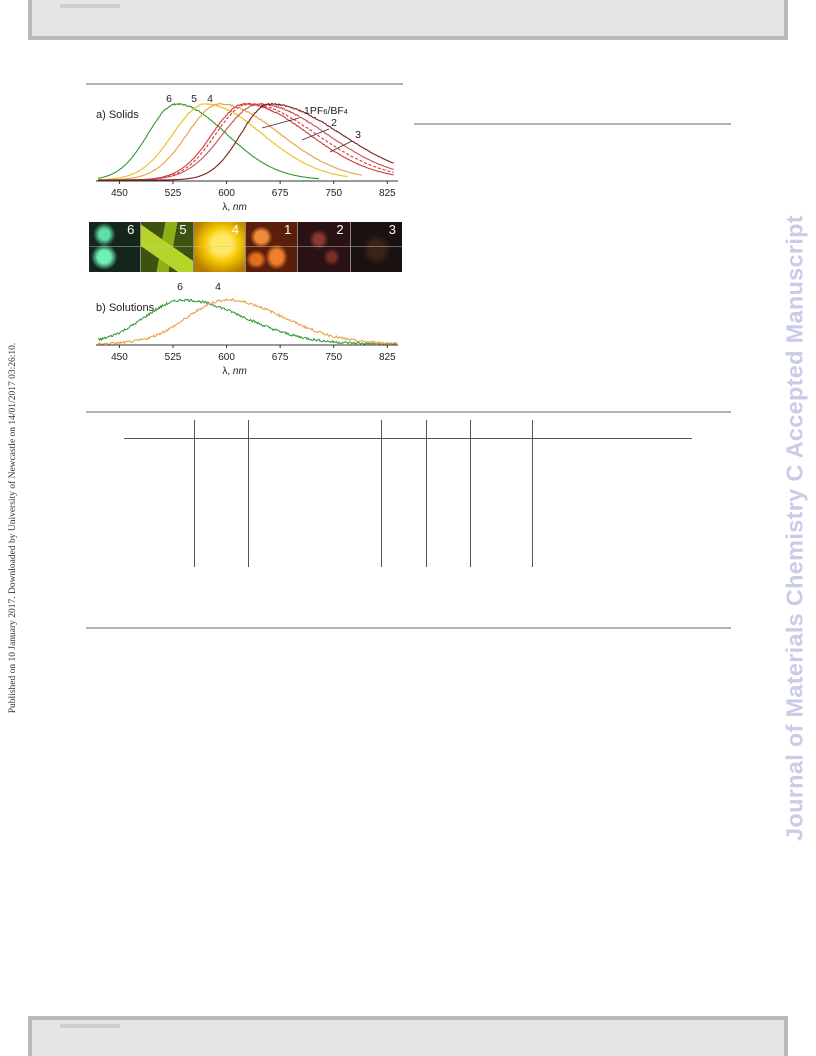 Image resolution: width=816 pixels, height=1056 pixels. I want to click on photo-label-1: 1, so click(288, 229).